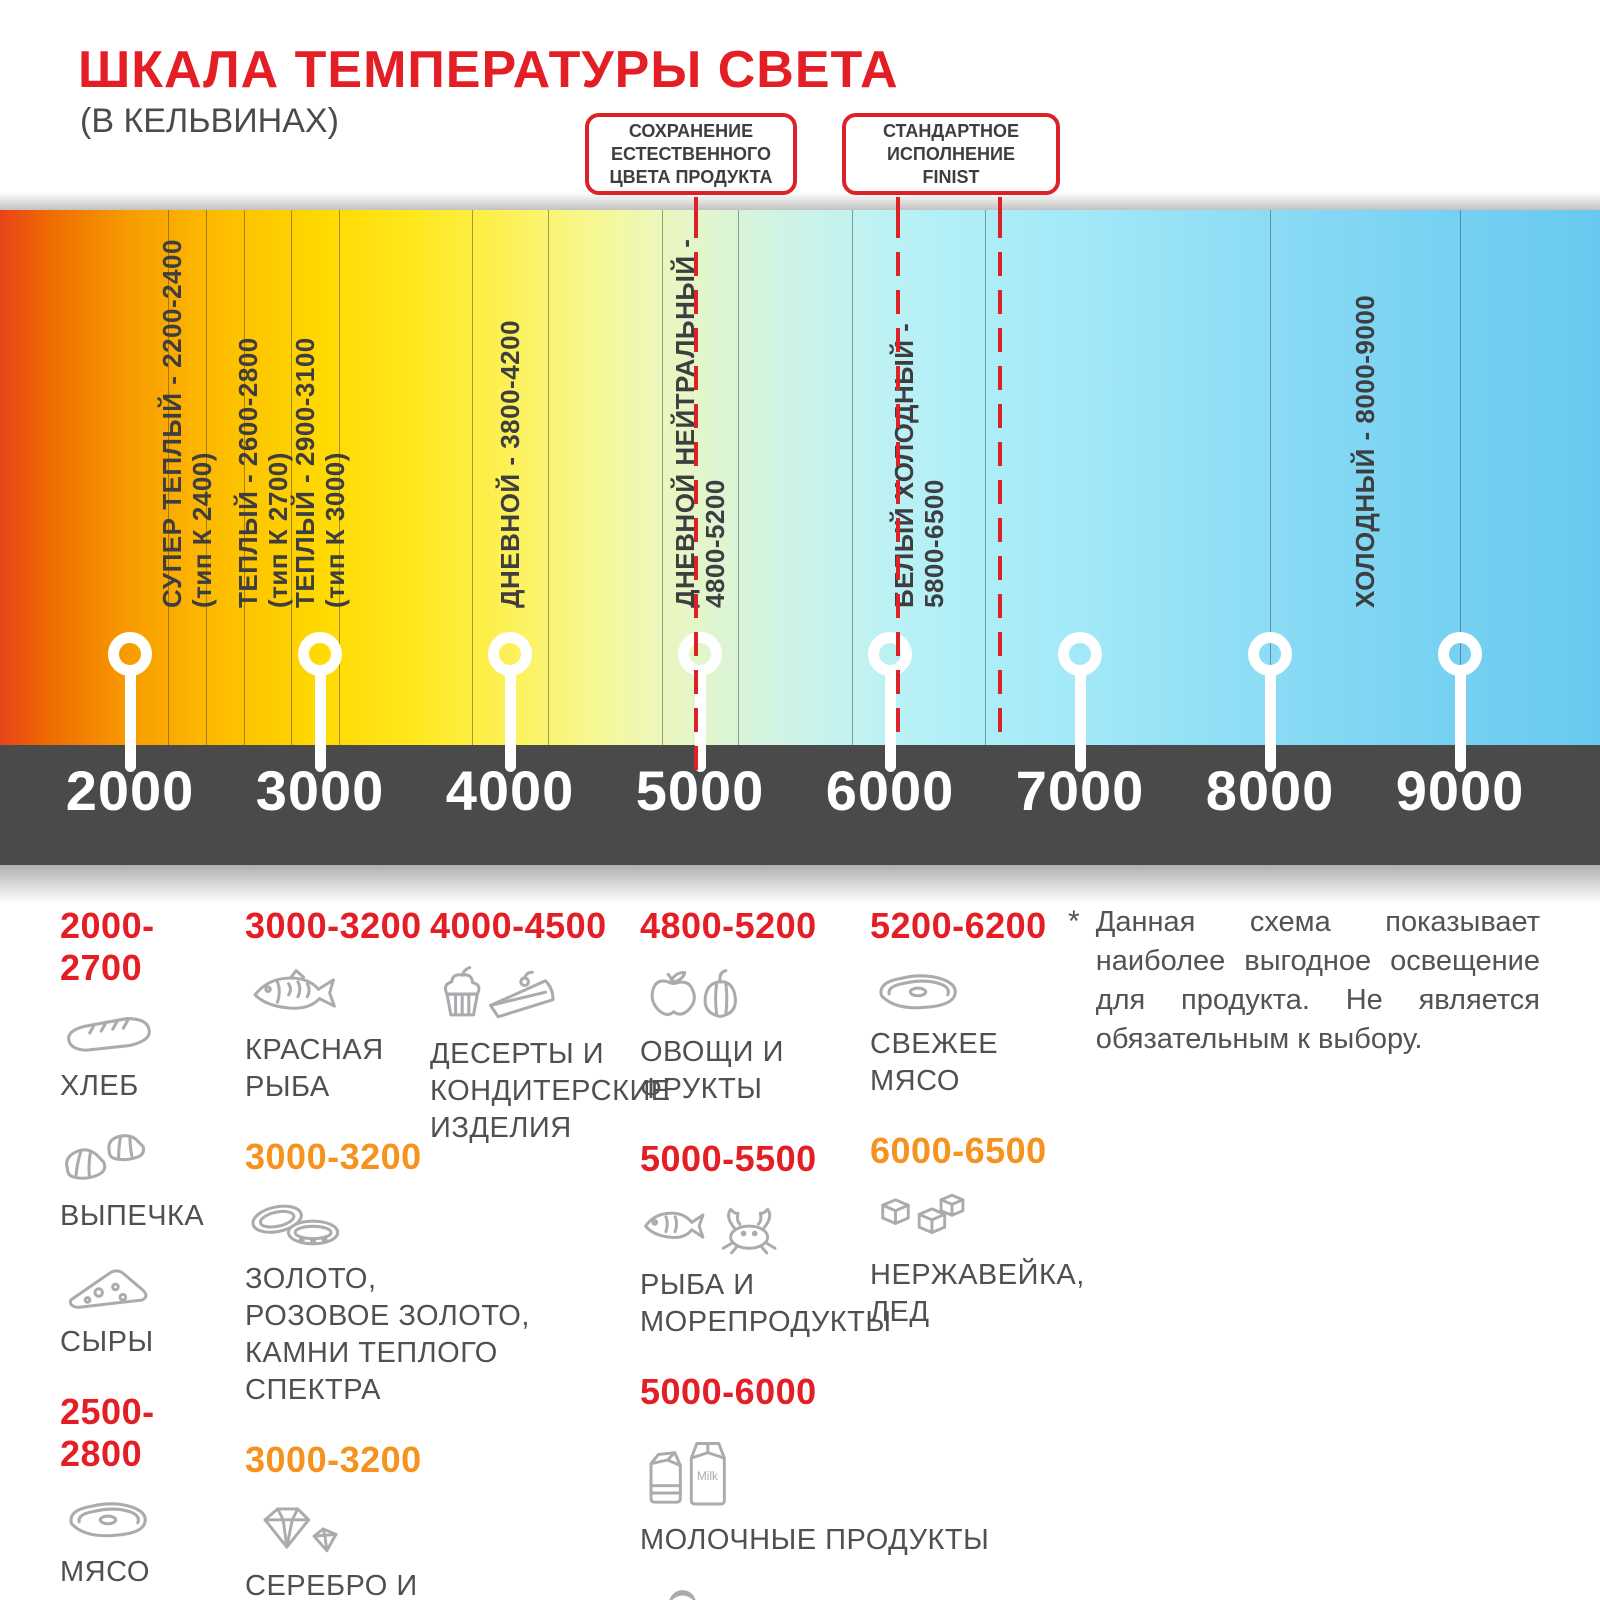 This screenshot has width=1600, height=1600. I want to click on guide-line-finist-standard-6580-connector, so click(1000, 205).